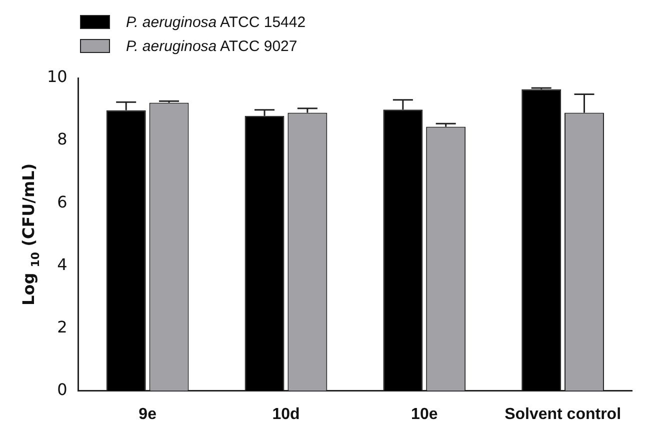 The height and width of the screenshot is (442, 646). I want to click on y-tick-label: 10, so click(57, 76).